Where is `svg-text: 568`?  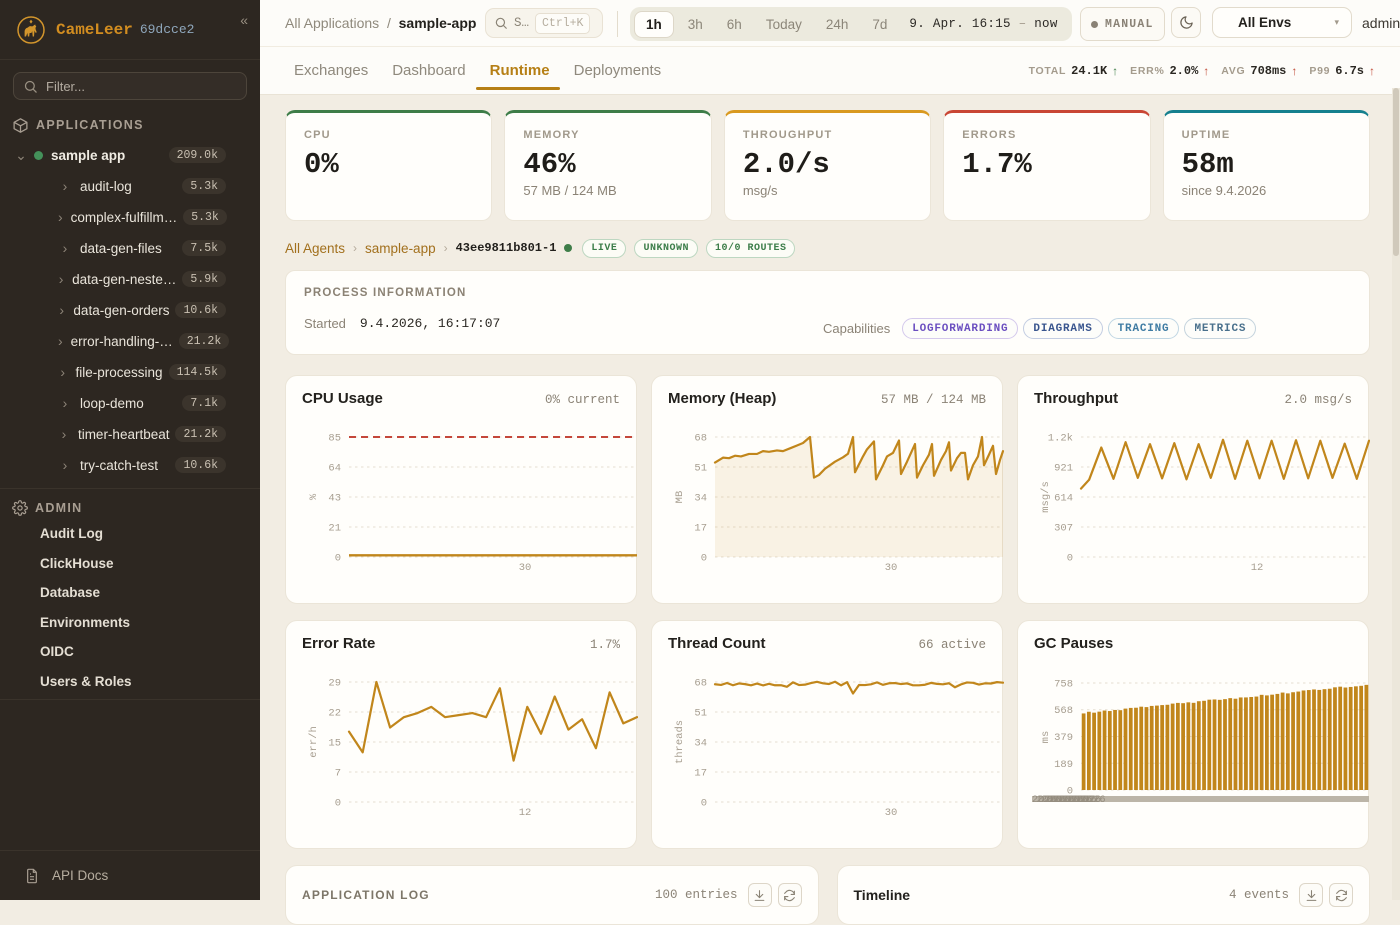
svg-text: 568 is located at coordinates (1063, 711).